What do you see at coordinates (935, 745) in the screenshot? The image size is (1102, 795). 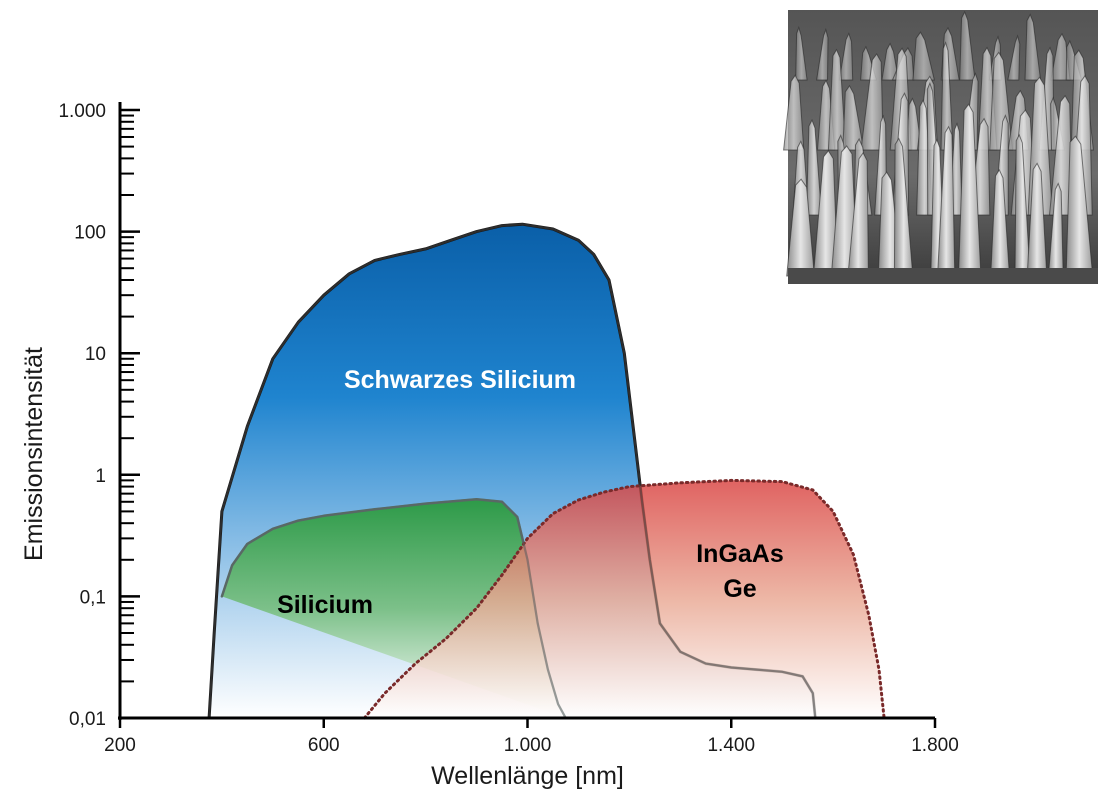 I see `x-tick-label: 1.800` at bounding box center [935, 745].